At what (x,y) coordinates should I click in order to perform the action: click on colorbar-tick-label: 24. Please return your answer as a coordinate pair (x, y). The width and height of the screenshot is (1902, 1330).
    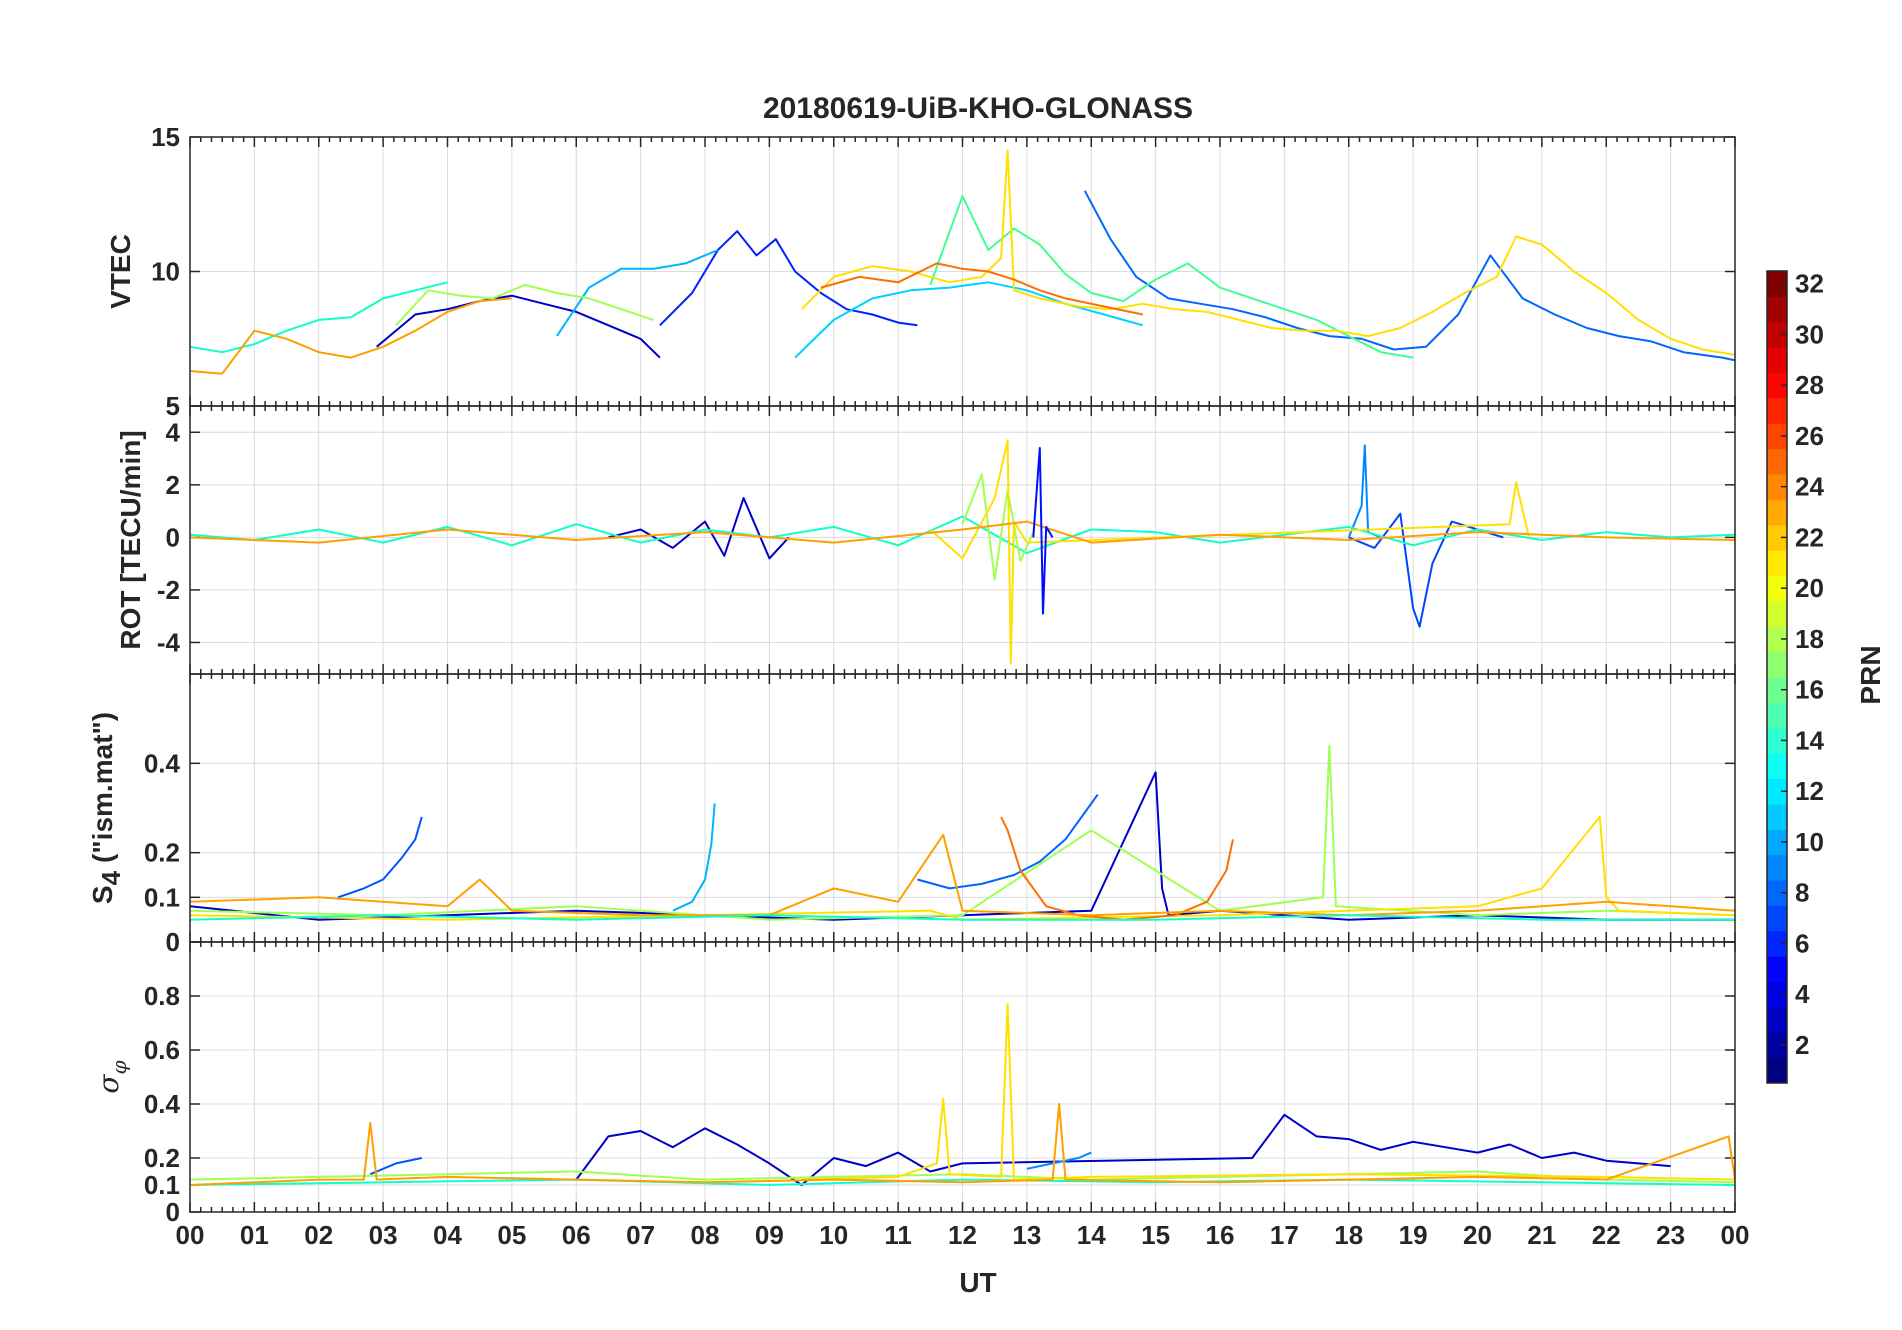
    Looking at the image, I should click on (1809, 487).